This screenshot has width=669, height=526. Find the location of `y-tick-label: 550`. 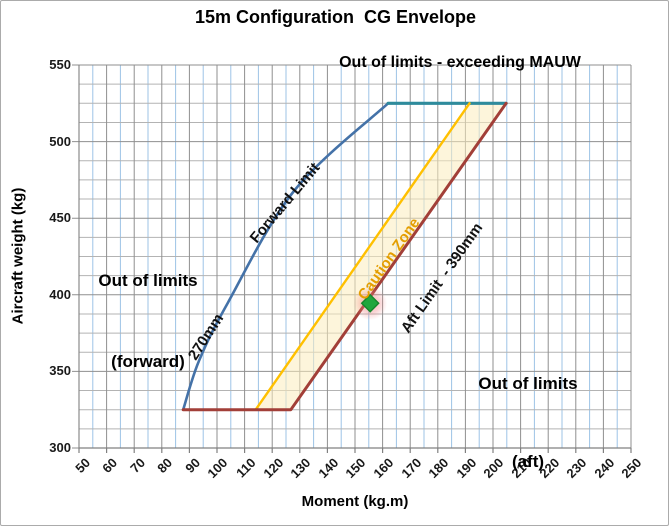

y-tick-label: 550 is located at coordinates (60, 64).